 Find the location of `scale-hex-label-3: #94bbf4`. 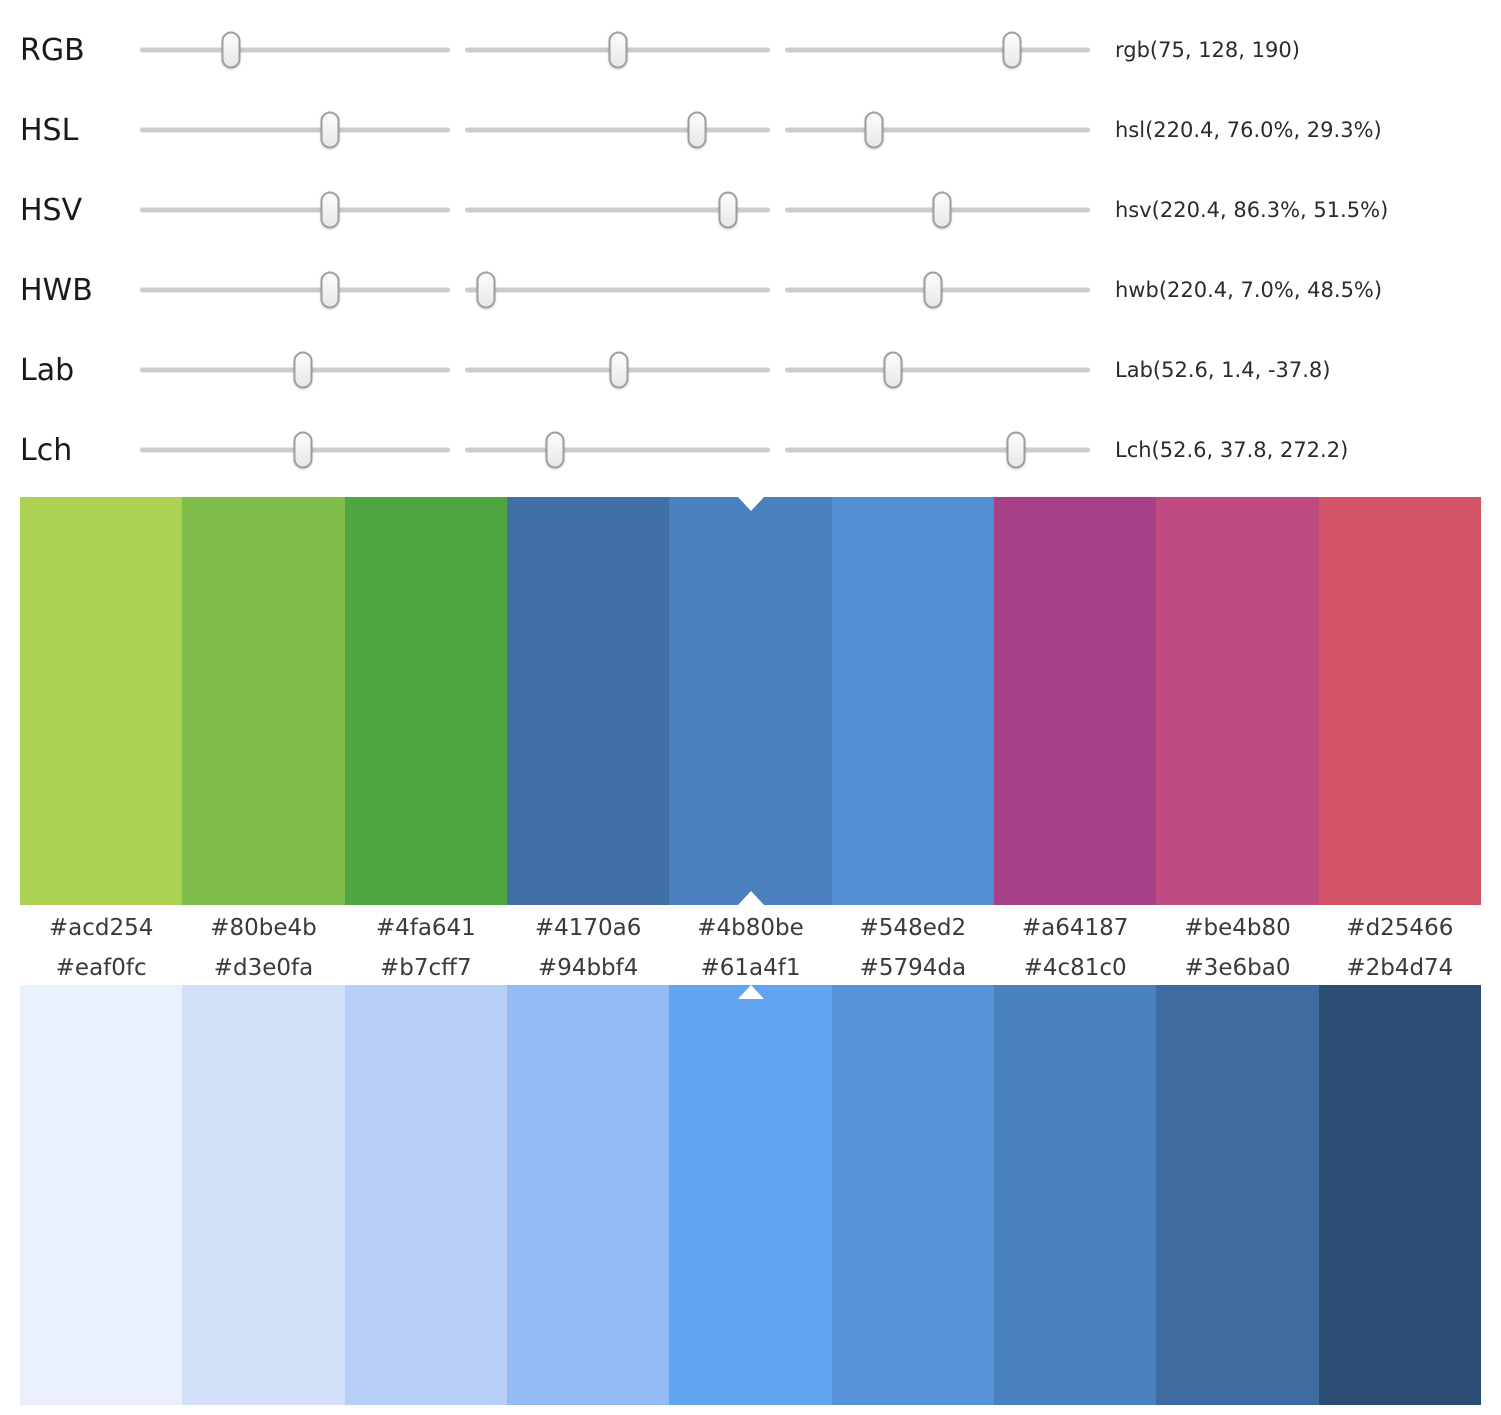

scale-hex-label-3: #94bbf4 is located at coordinates (588, 968).